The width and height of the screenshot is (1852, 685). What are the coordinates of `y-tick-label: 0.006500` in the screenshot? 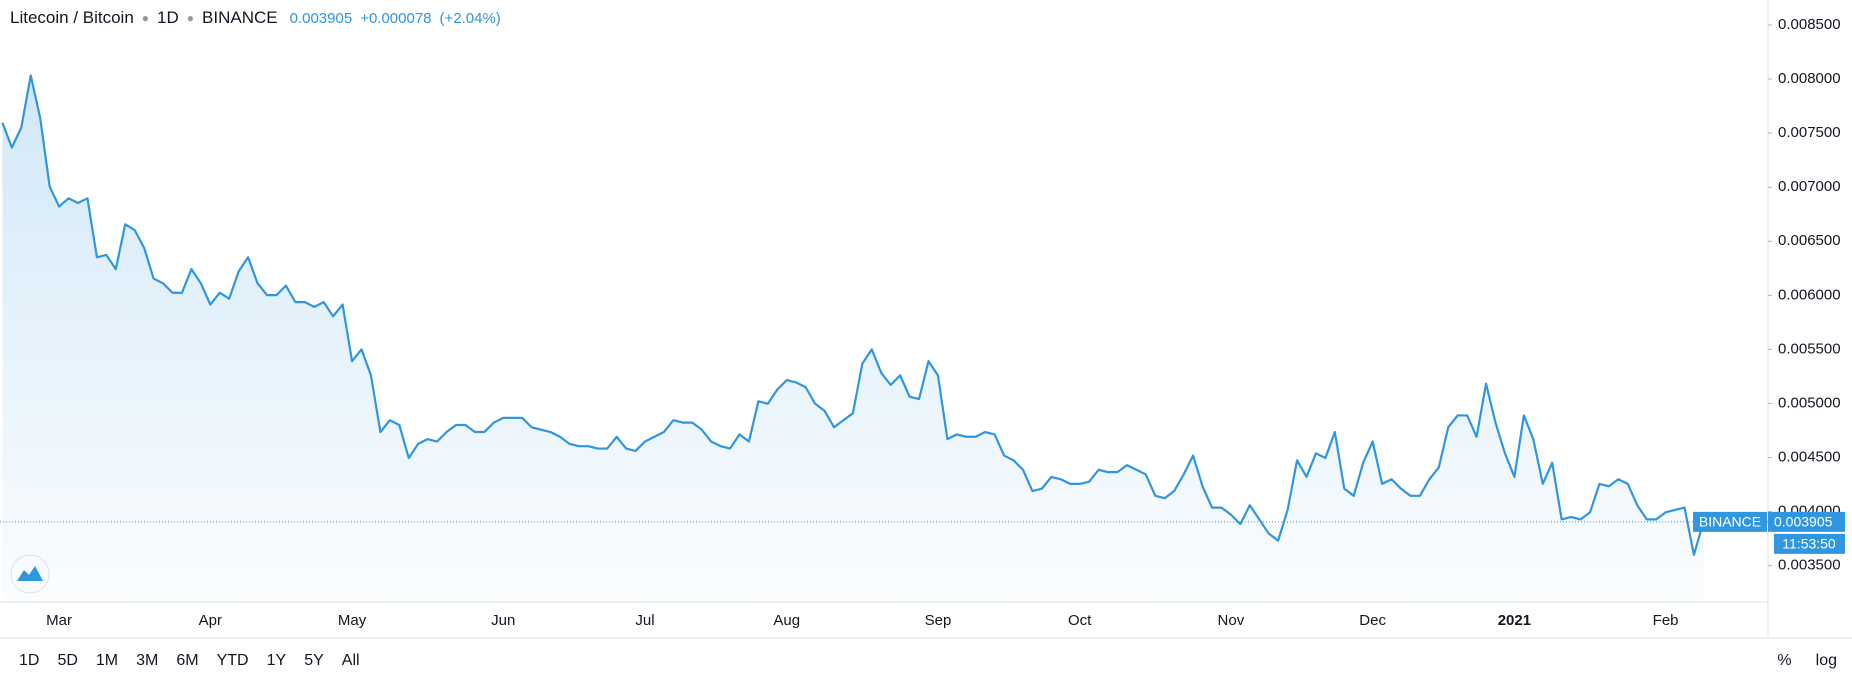 It's located at (1809, 240).